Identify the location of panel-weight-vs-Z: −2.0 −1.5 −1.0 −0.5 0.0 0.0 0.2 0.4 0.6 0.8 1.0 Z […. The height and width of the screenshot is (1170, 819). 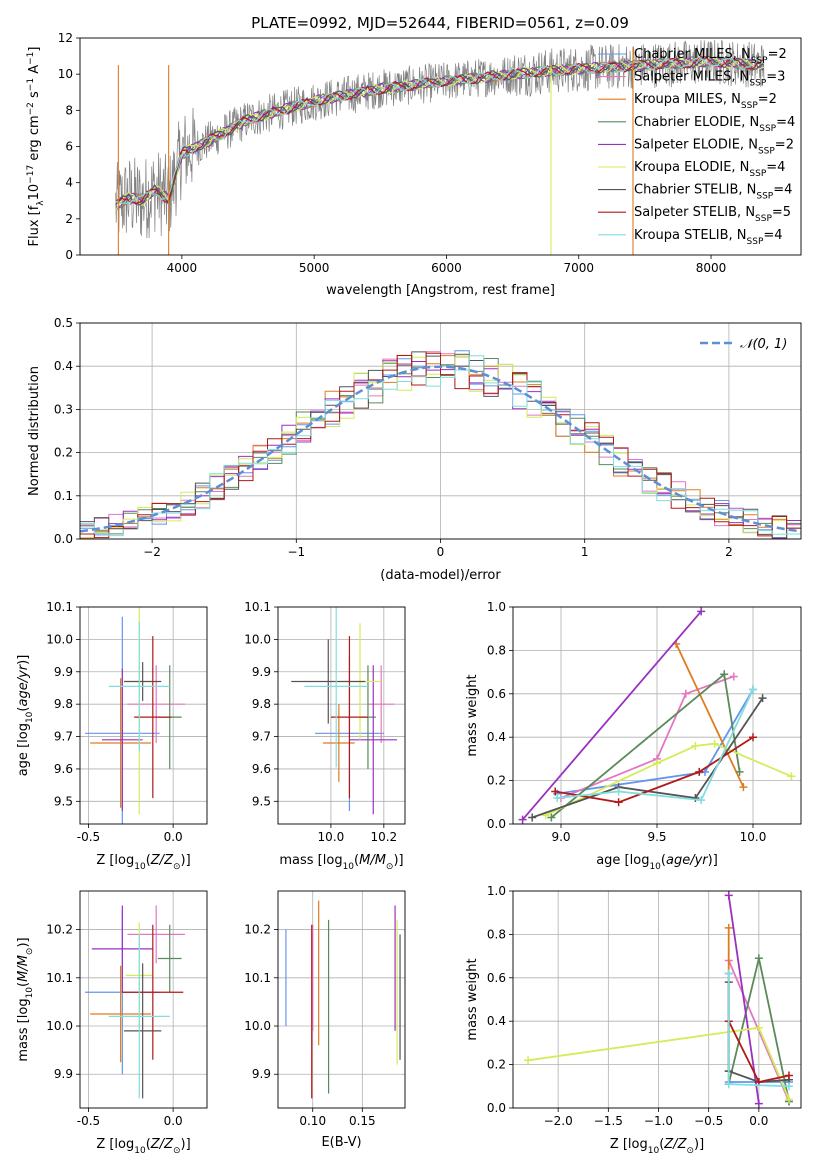
(633, 1020).